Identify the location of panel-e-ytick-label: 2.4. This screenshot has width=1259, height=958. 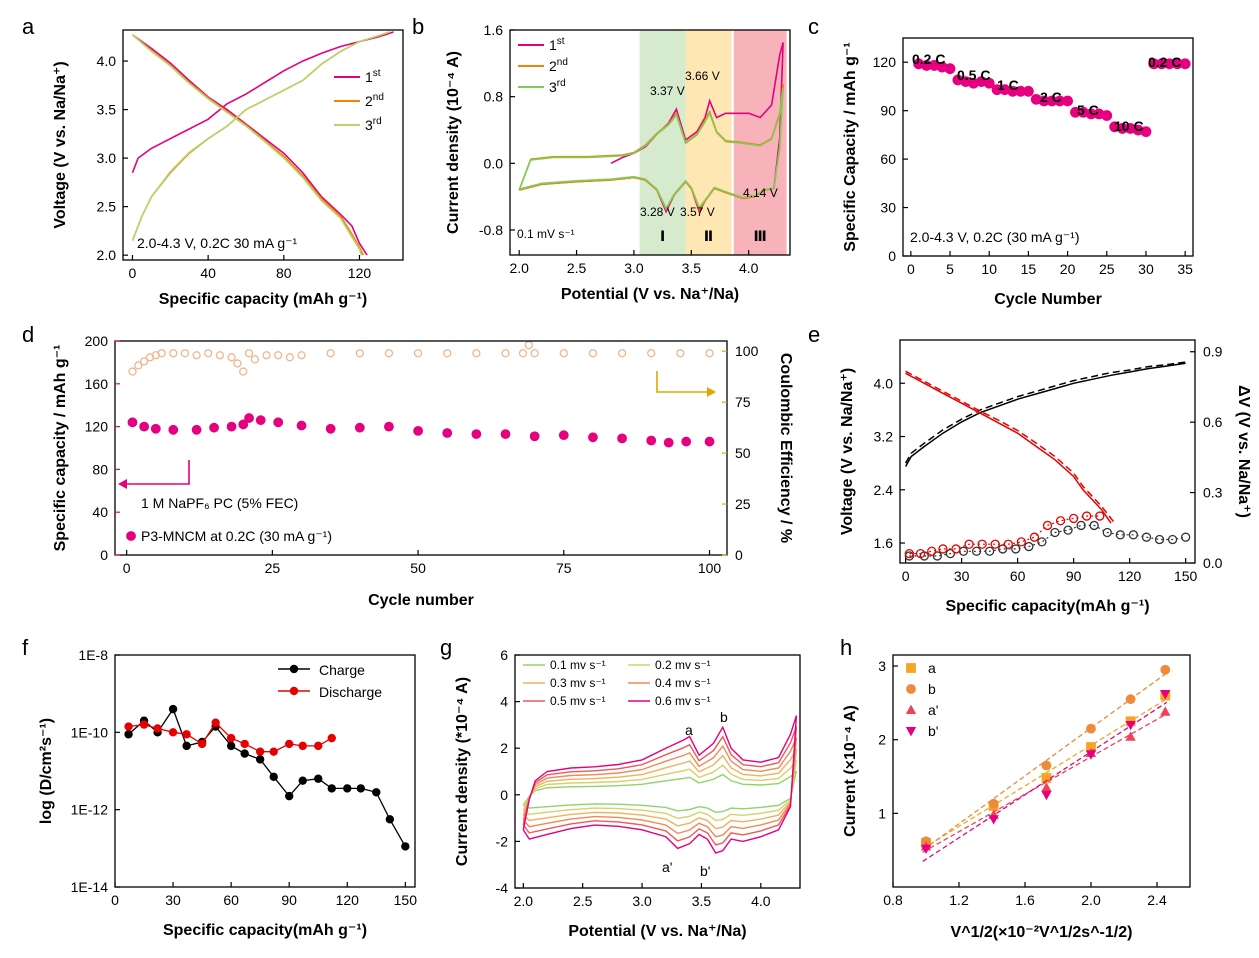
(884, 490).